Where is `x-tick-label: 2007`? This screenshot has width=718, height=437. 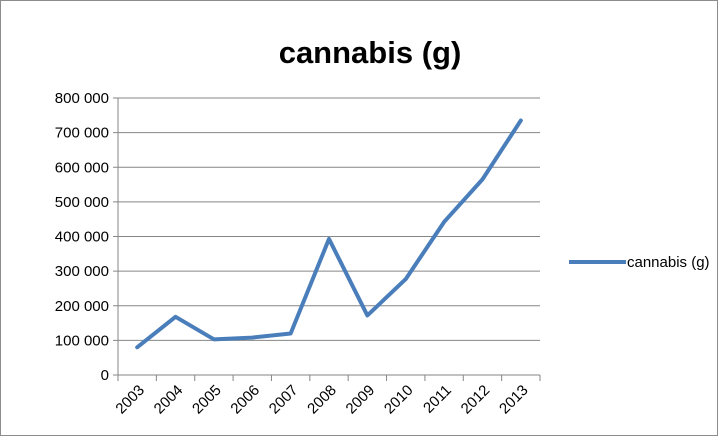
x-tick-label: 2007 is located at coordinates (284, 400).